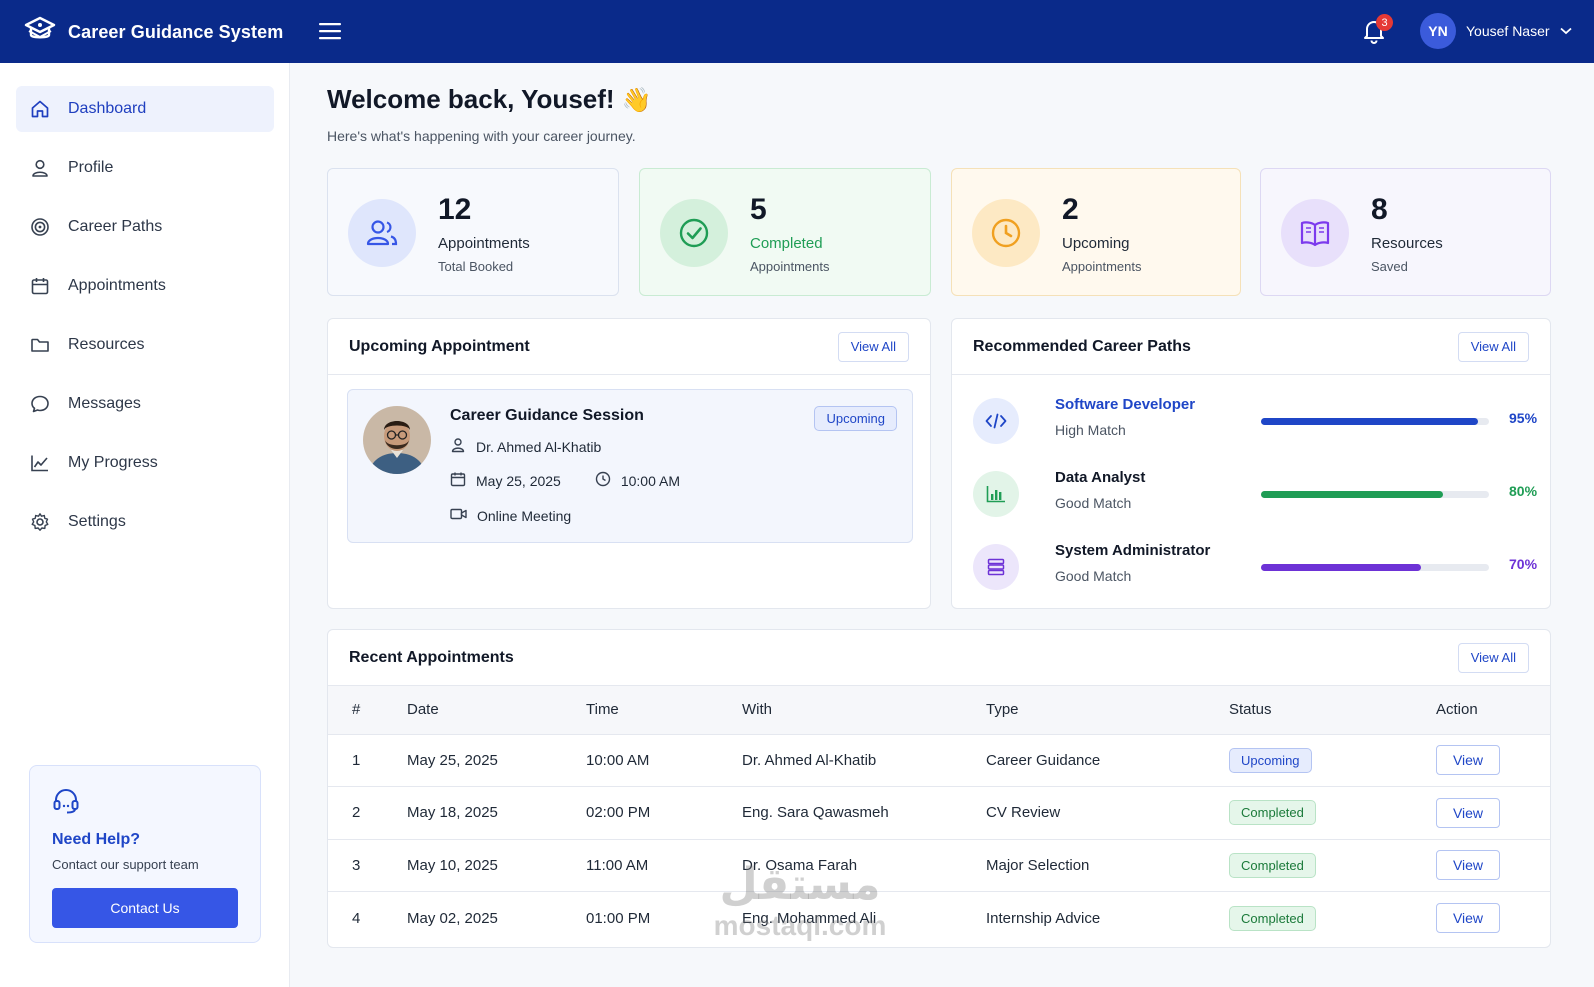 The width and height of the screenshot is (1594, 987). What do you see at coordinates (40, 522) in the screenshot?
I see `gear-icon` at bounding box center [40, 522].